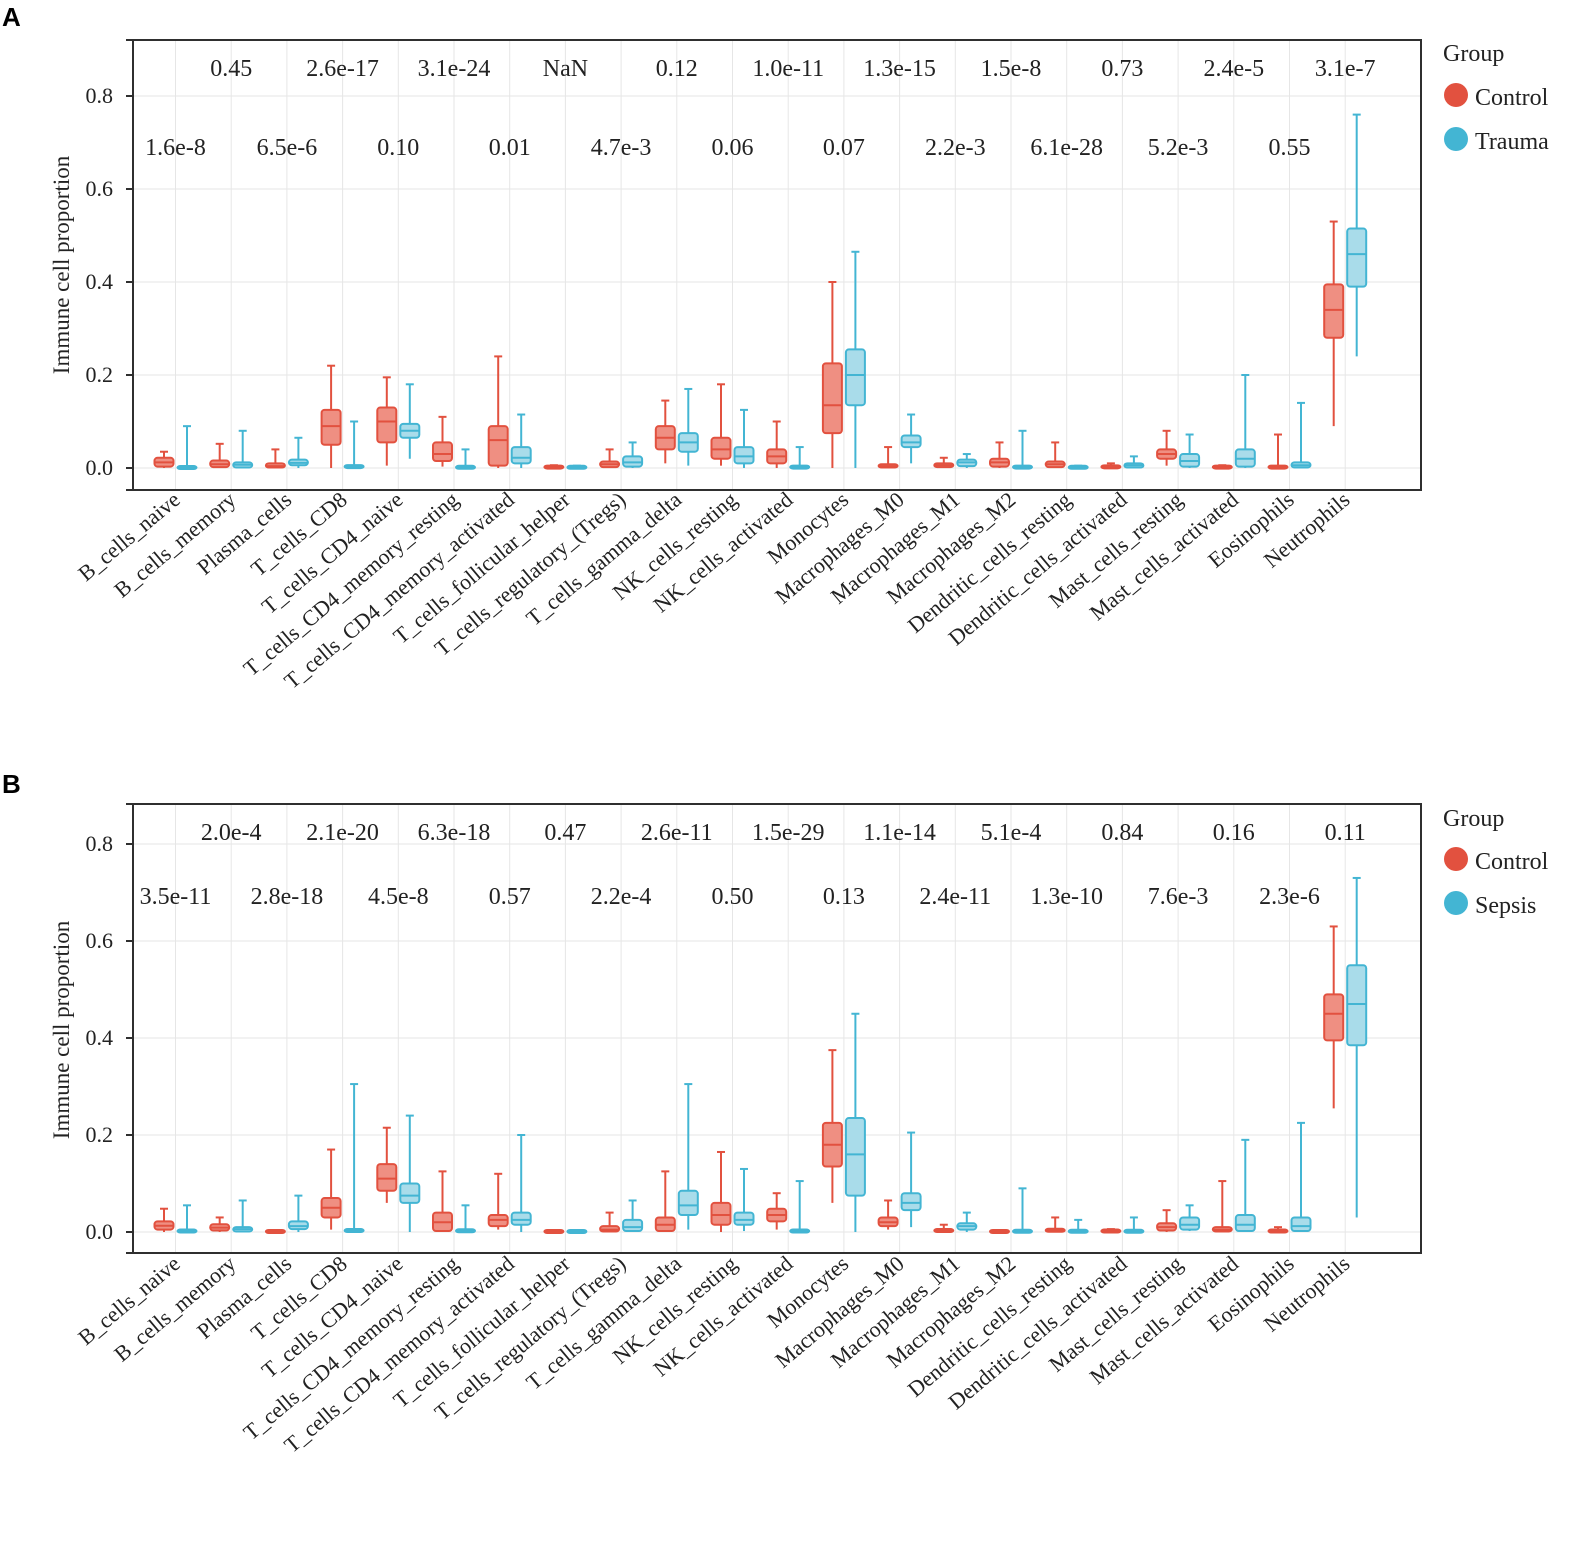  What do you see at coordinates (967, 460) in the screenshot?
I see `box-trauma-macrophages-m1` at bounding box center [967, 460].